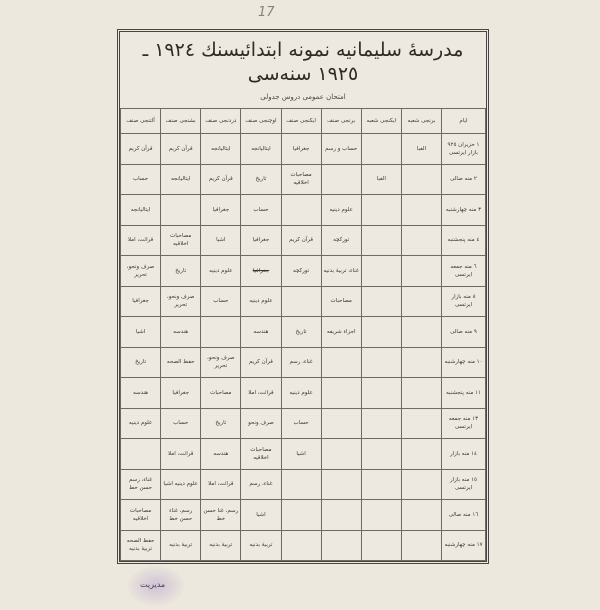  I want to click on column-header: برنجی شعبه, so click(421, 121).